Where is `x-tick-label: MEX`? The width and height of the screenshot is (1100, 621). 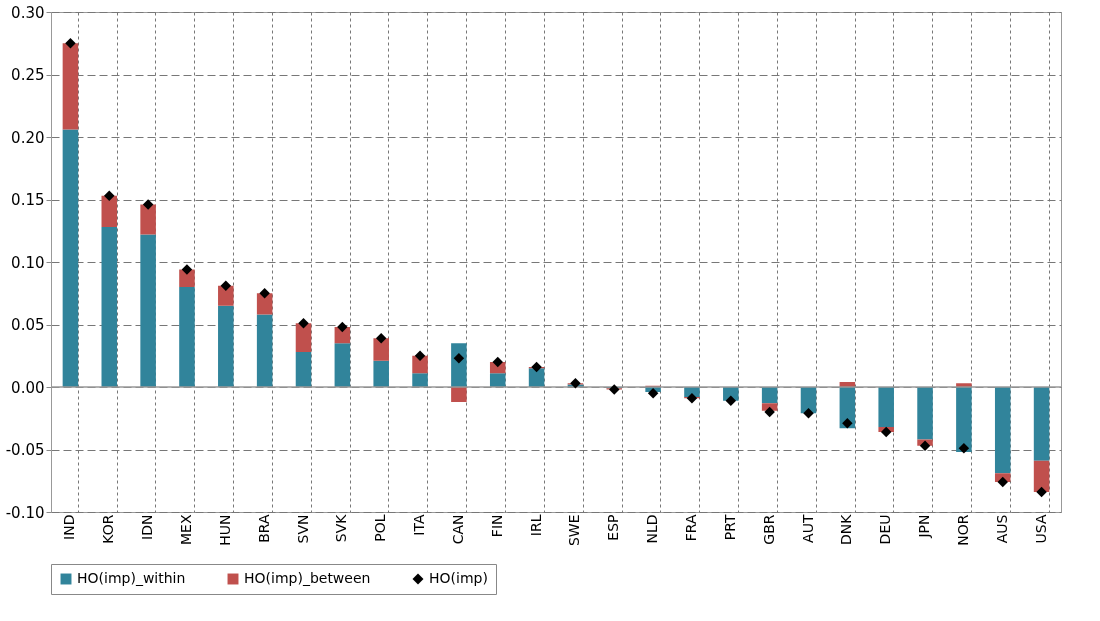
x-tick-label: MEX is located at coordinates (185, 530).